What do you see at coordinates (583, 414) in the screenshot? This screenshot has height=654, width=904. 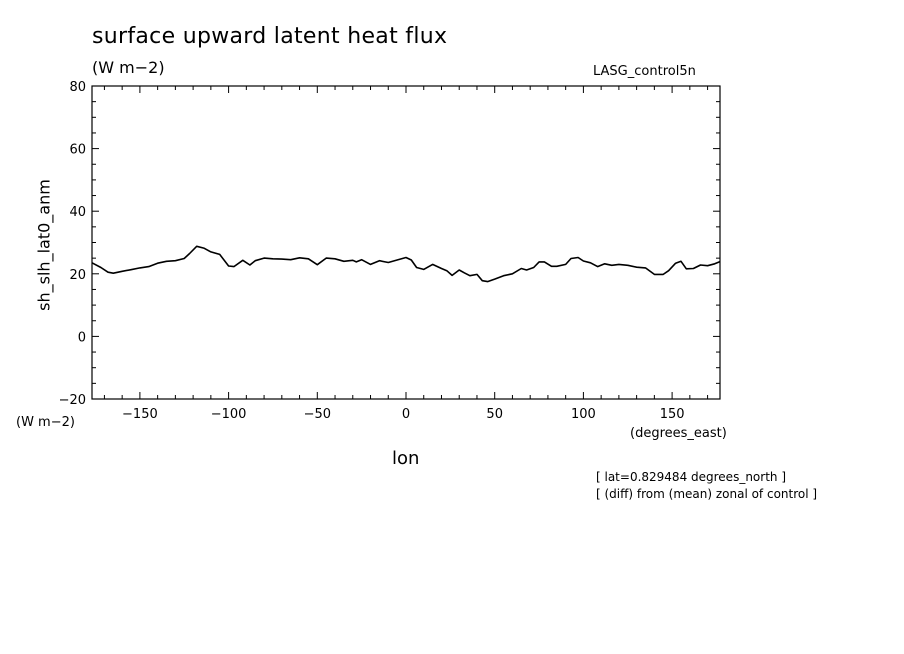 I see `x-tick-label: 100` at bounding box center [583, 414].